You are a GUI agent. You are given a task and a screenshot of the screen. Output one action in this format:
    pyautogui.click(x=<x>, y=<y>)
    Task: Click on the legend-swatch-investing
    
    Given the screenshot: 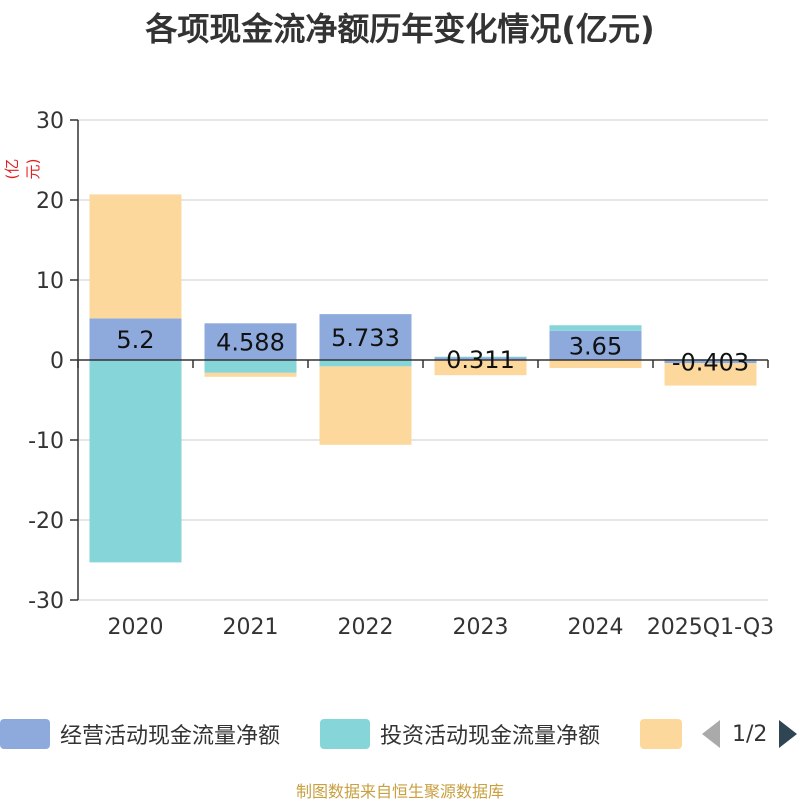 What is the action you would take?
    pyautogui.click(x=345, y=734)
    